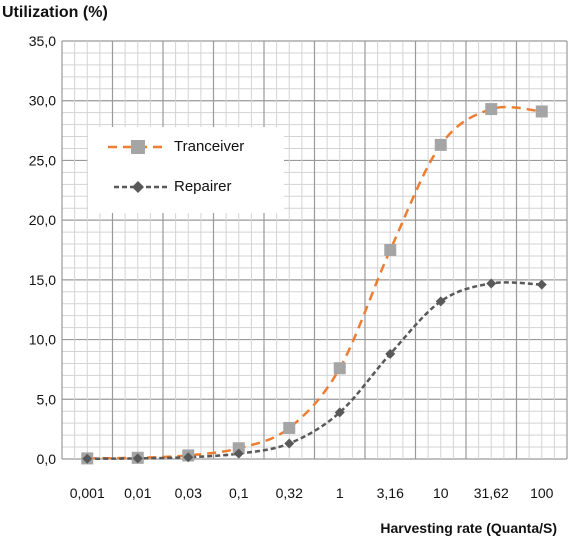 This screenshot has height=542, width=571. Describe the element at coordinates (42, 41) in the screenshot. I see `y-tick-label: 35,0` at that location.